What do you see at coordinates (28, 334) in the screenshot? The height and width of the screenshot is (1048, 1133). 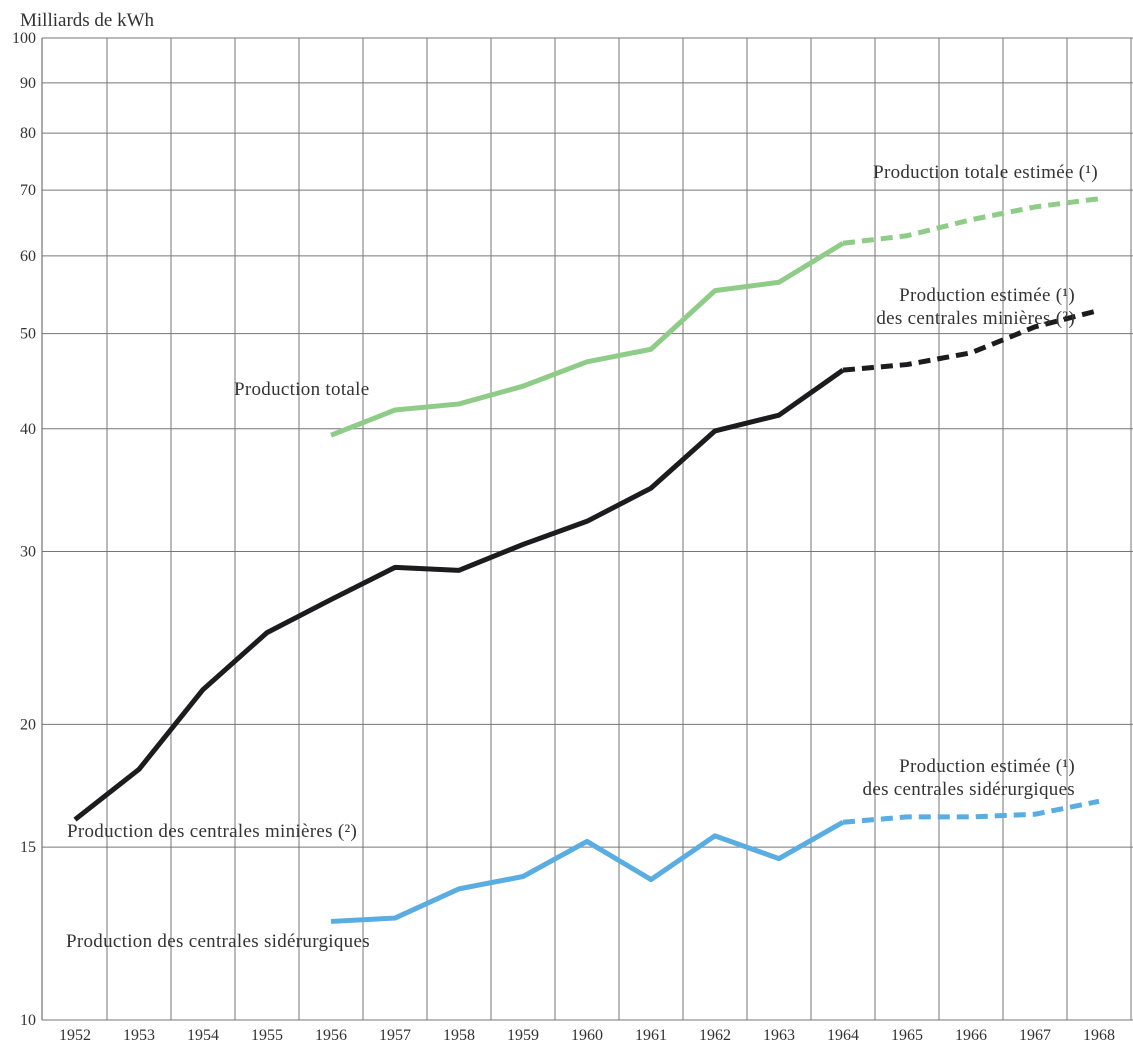 I see `y-tick-label: 50` at bounding box center [28, 334].